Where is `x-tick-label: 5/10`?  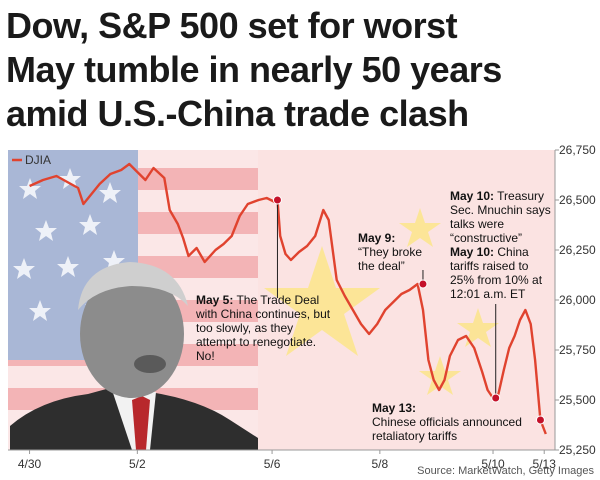 x-tick-label: 5/10 is located at coordinates (493, 464).